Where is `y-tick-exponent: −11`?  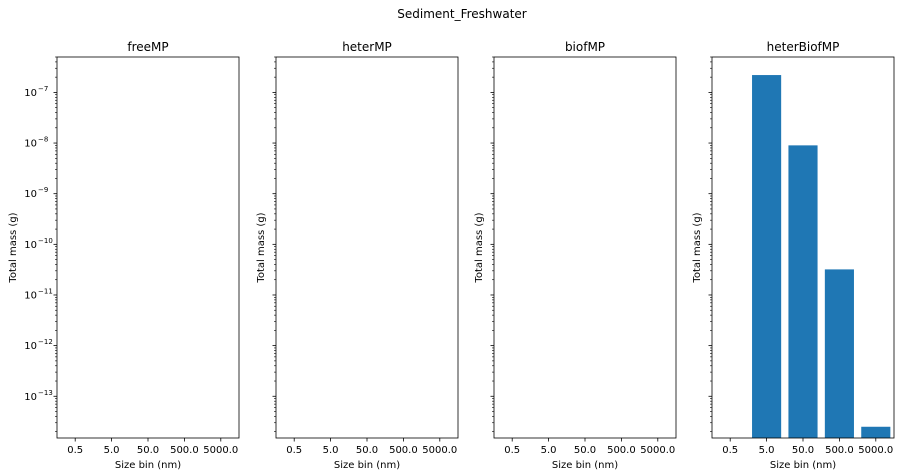
y-tick-exponent: −11 is located at coordinates (45, 291).